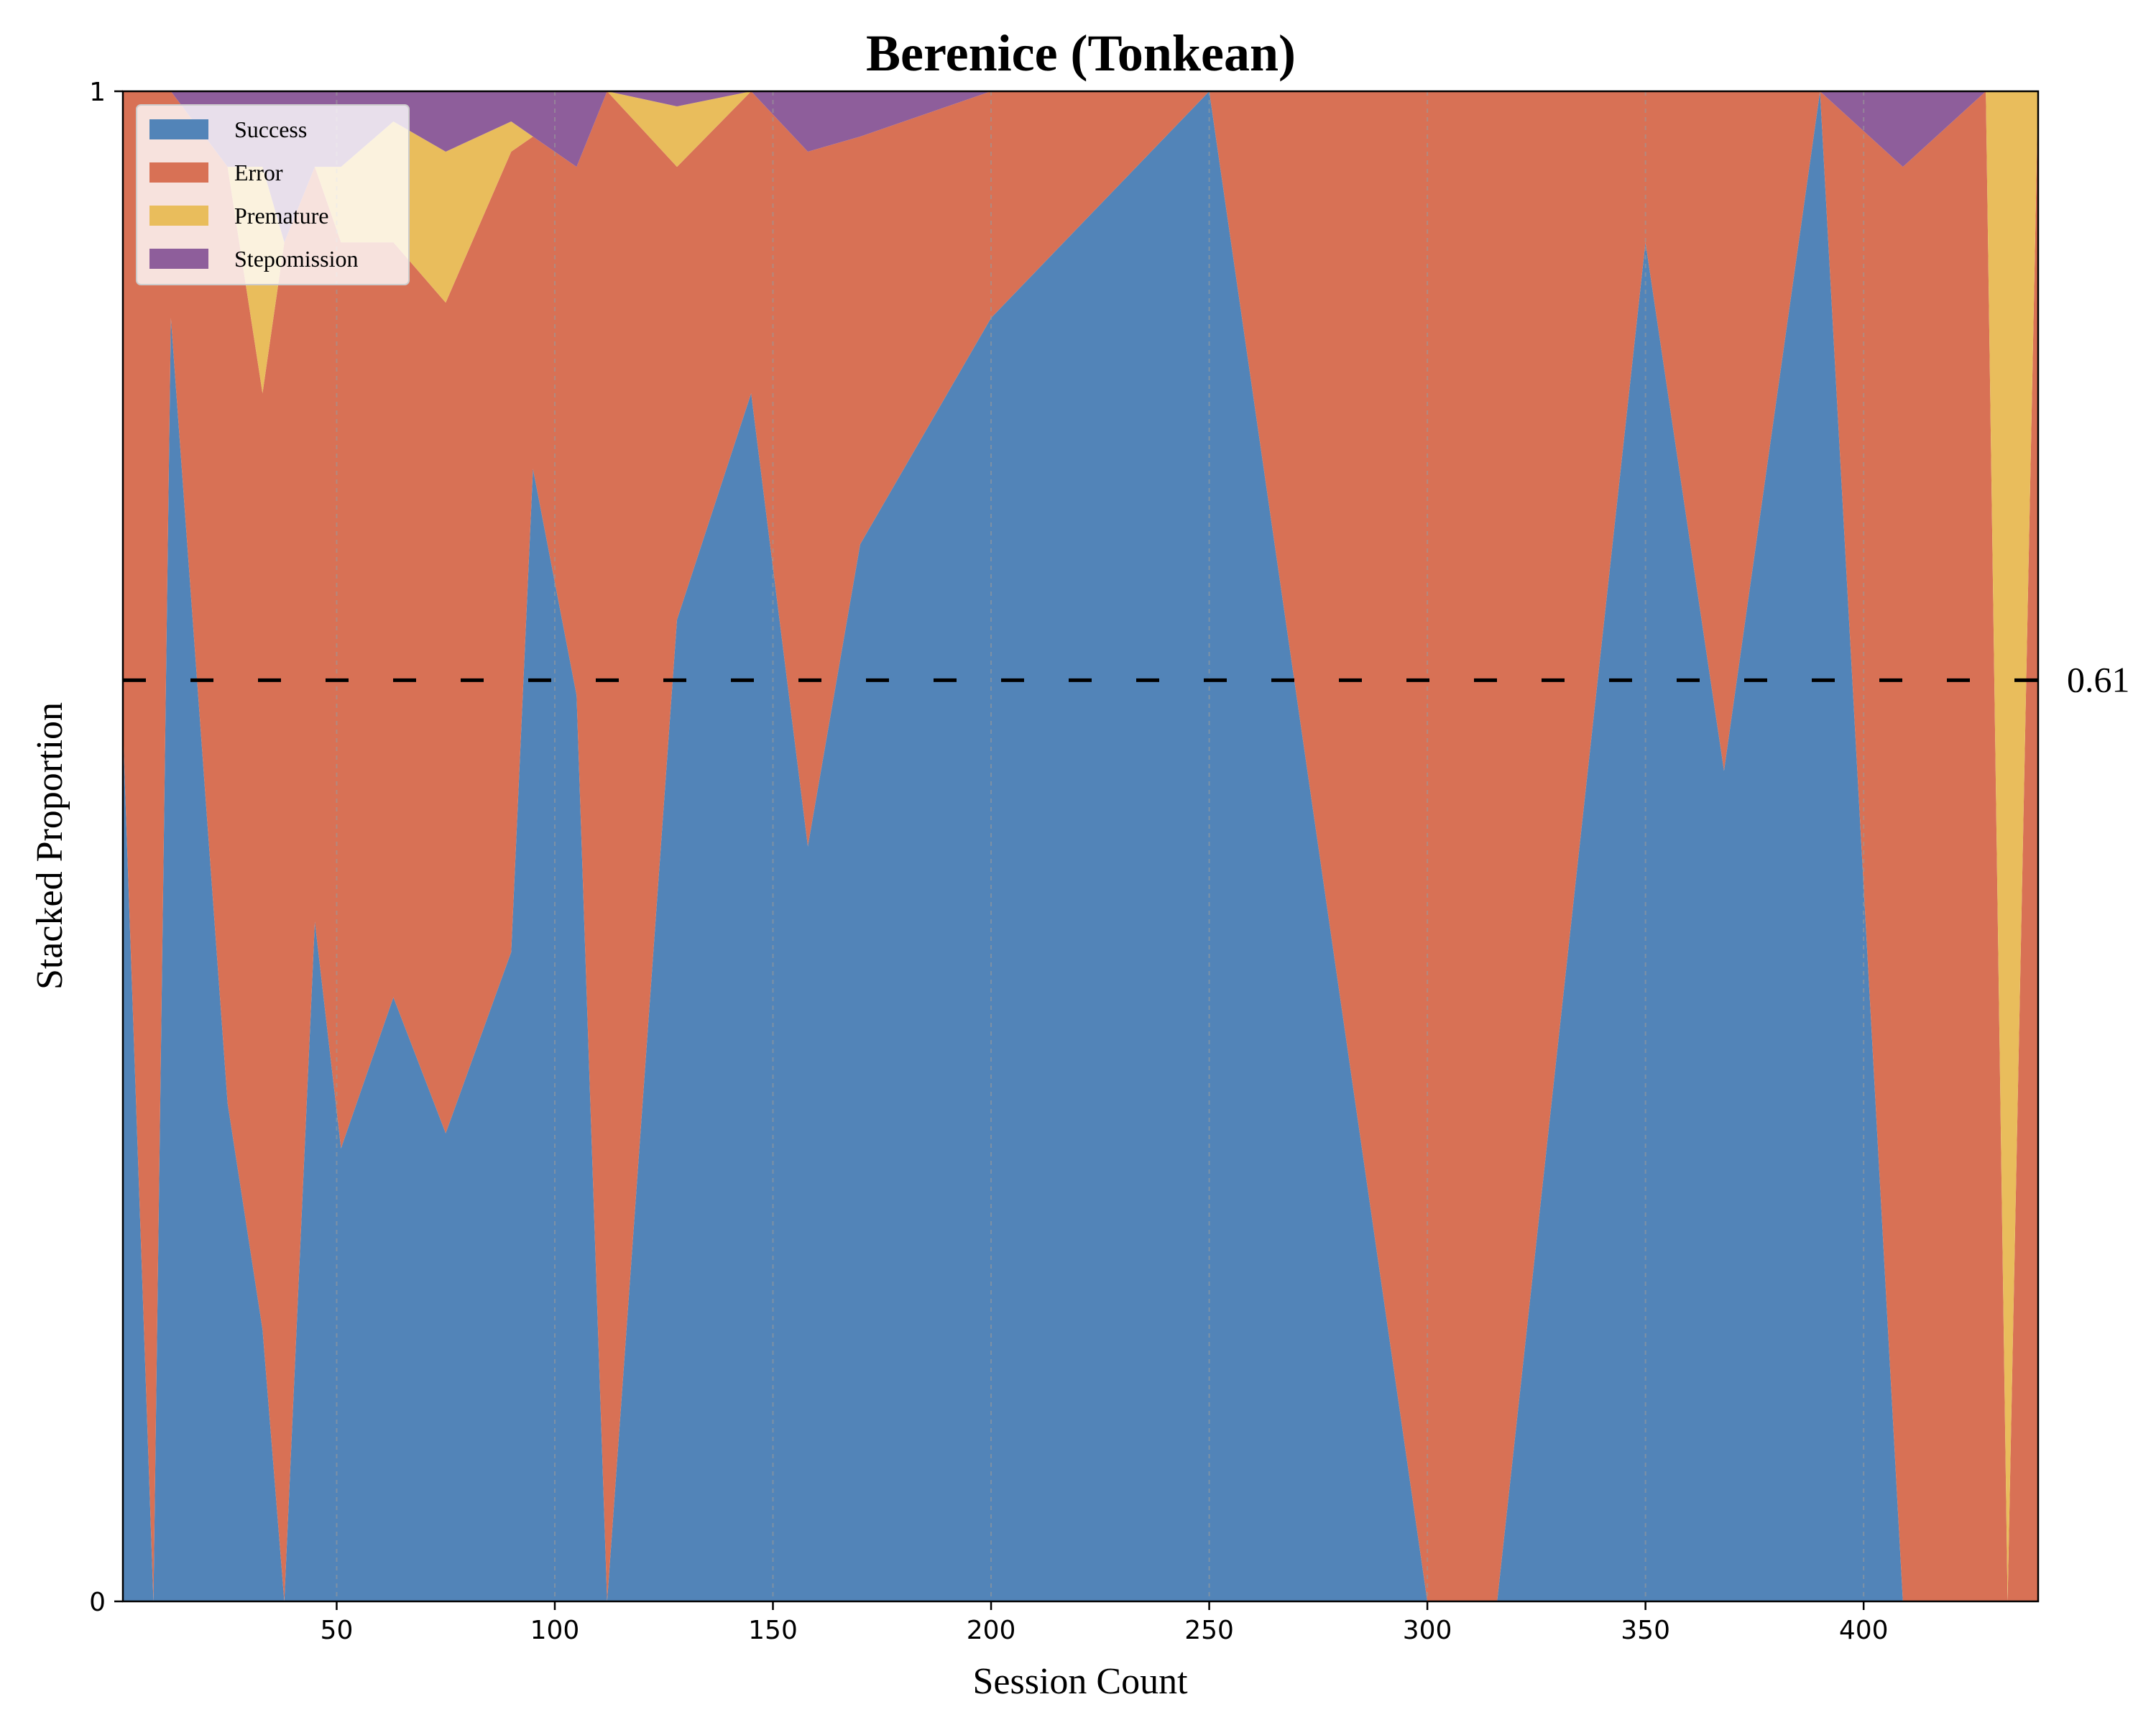  What do you see at coordinates (179, 172) in the screenshot?
I see `legend-swatch-error` at bounding box center [179, 172].